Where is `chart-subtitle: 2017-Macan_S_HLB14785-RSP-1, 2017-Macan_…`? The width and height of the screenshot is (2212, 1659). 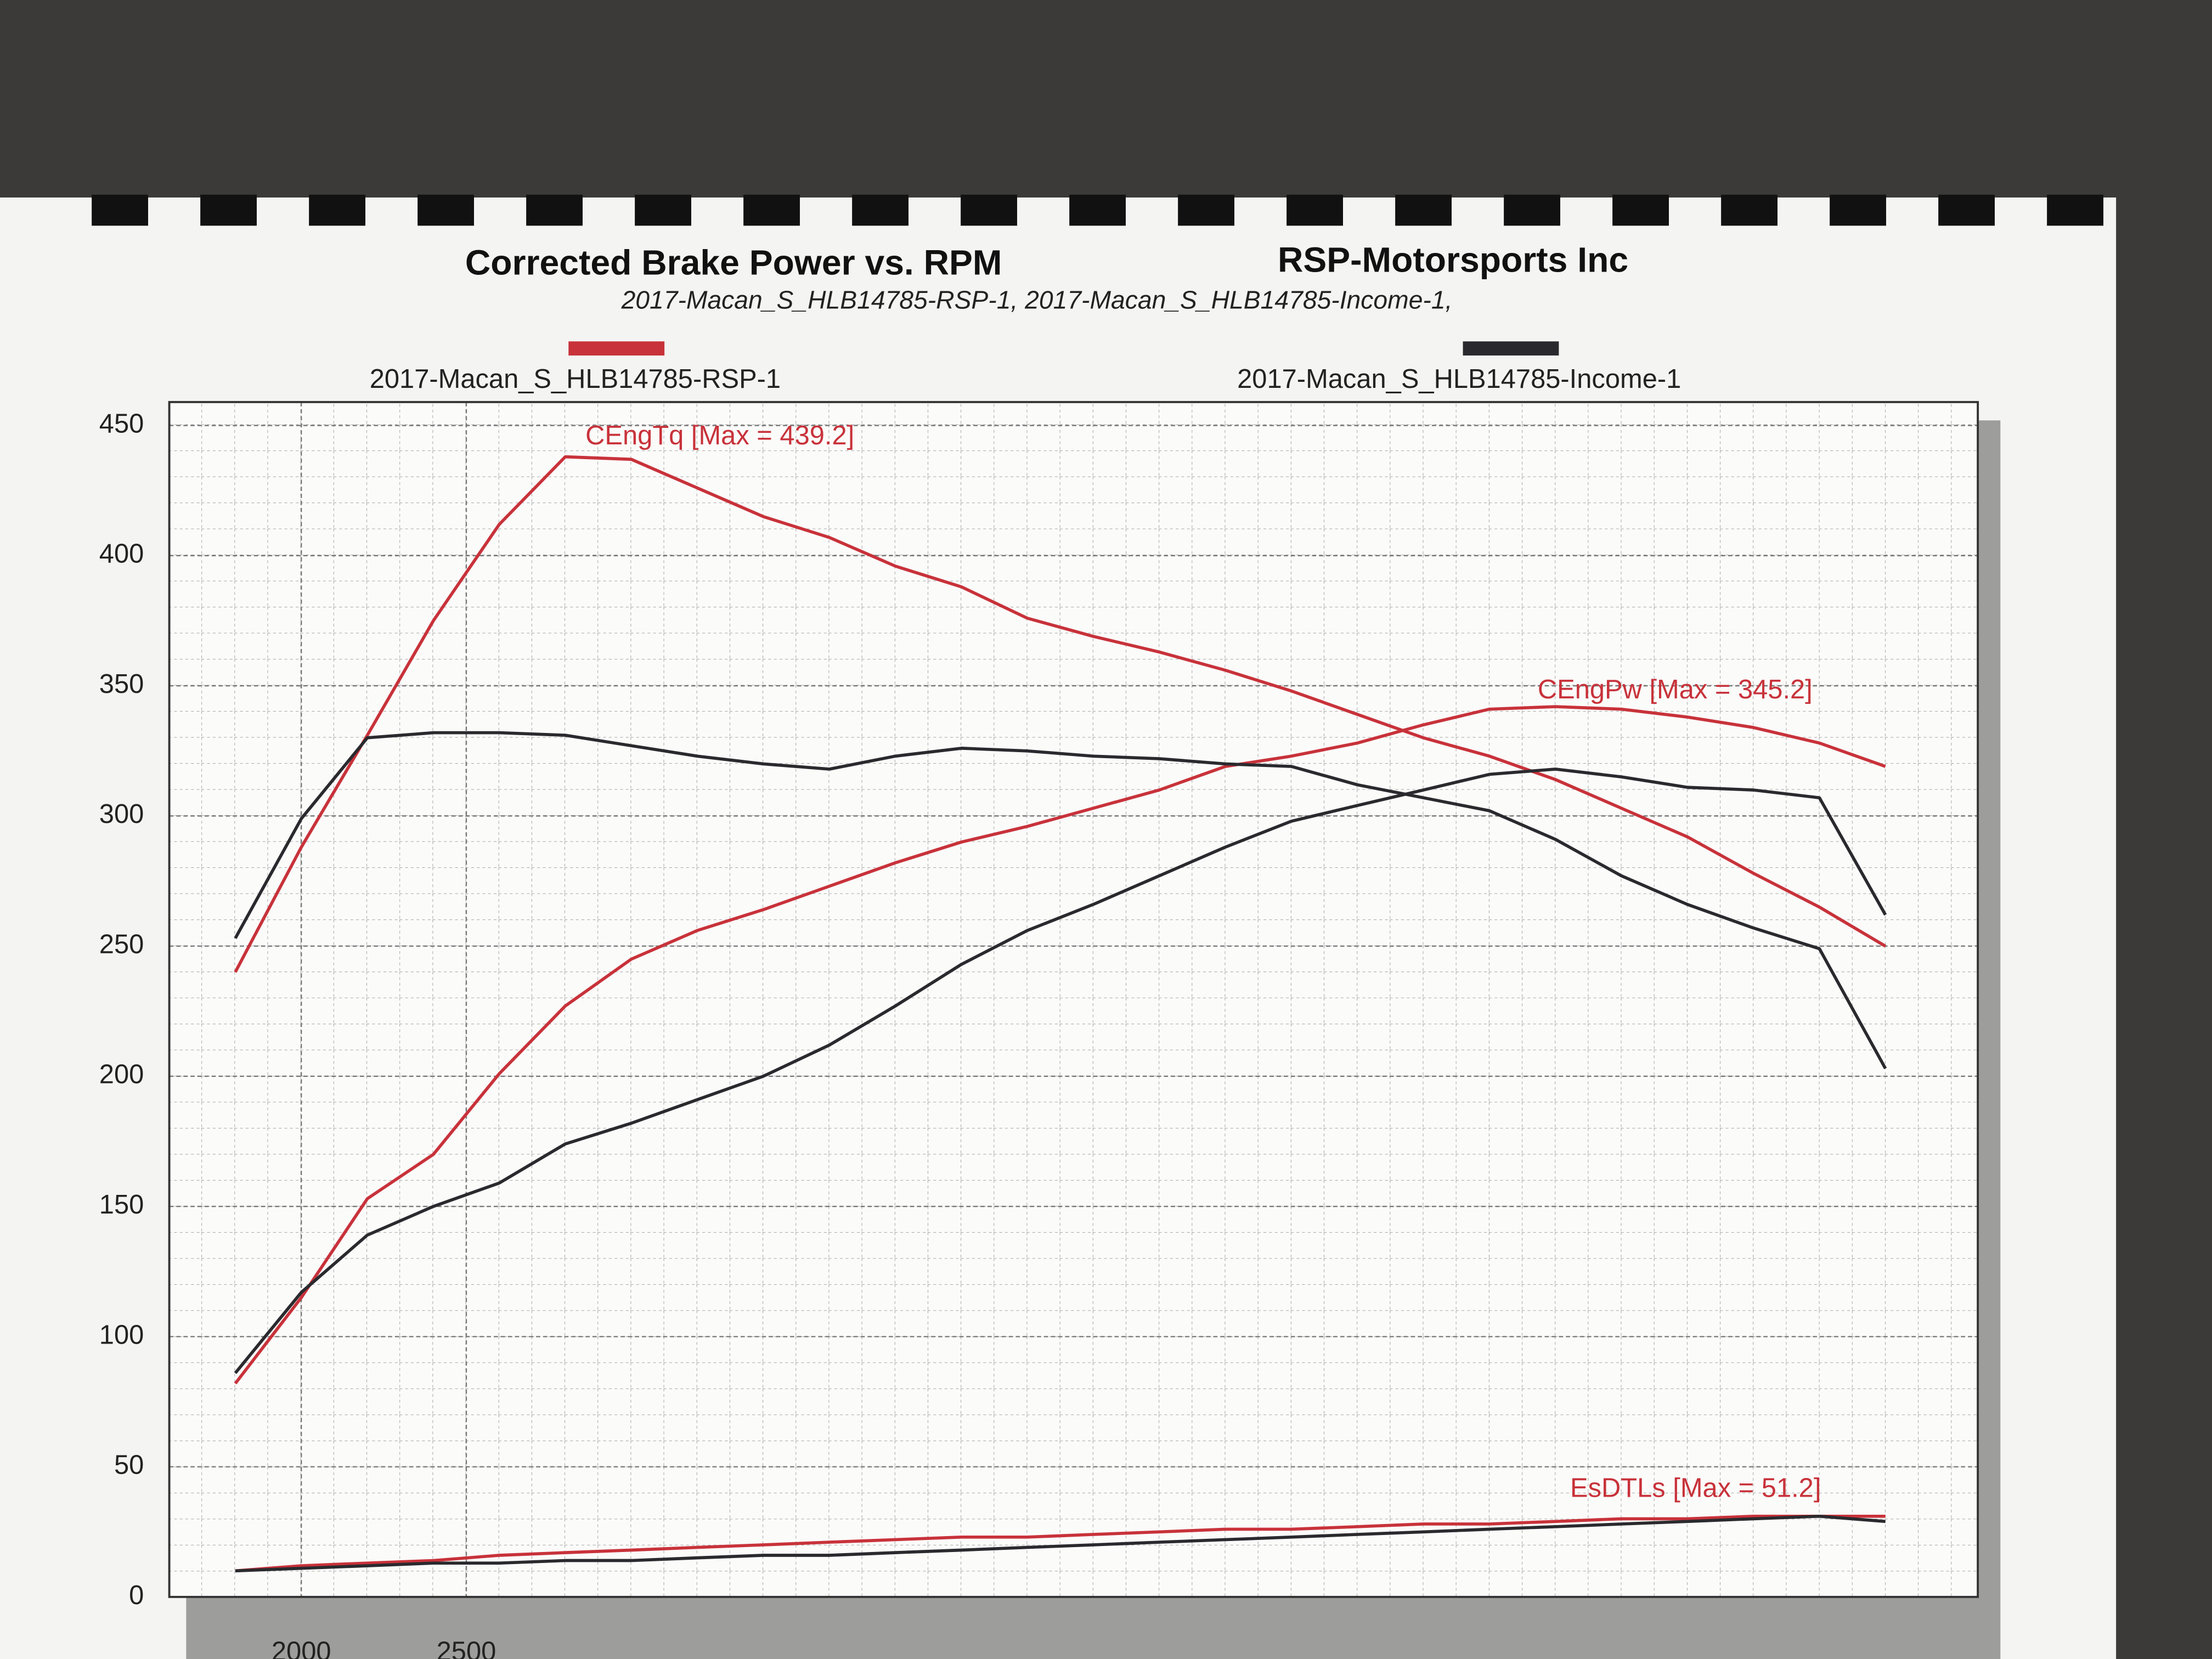 chart-subtitle: 2017-Macan_S_HLB14785-RSP-1, 2017-Macan_… is located at coordinates (1037, 300).